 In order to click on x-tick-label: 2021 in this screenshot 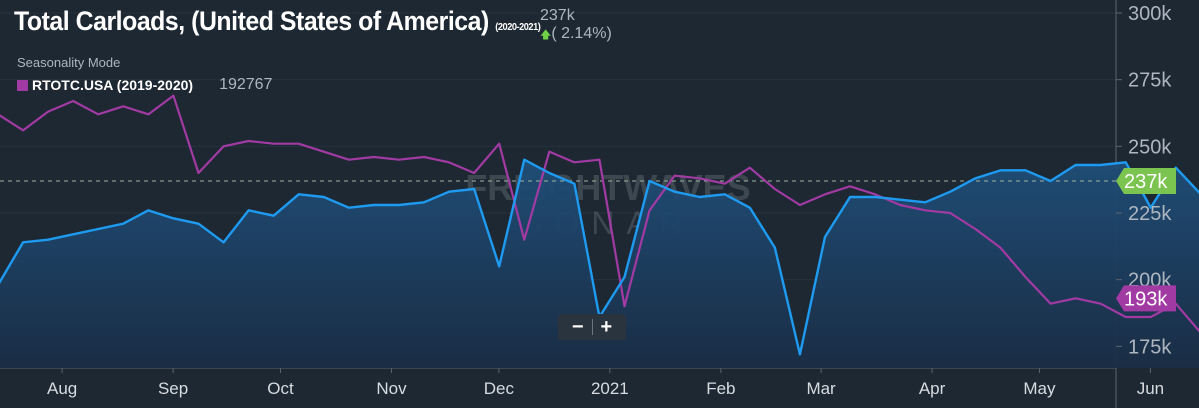, I will do `click(610, 388)`.